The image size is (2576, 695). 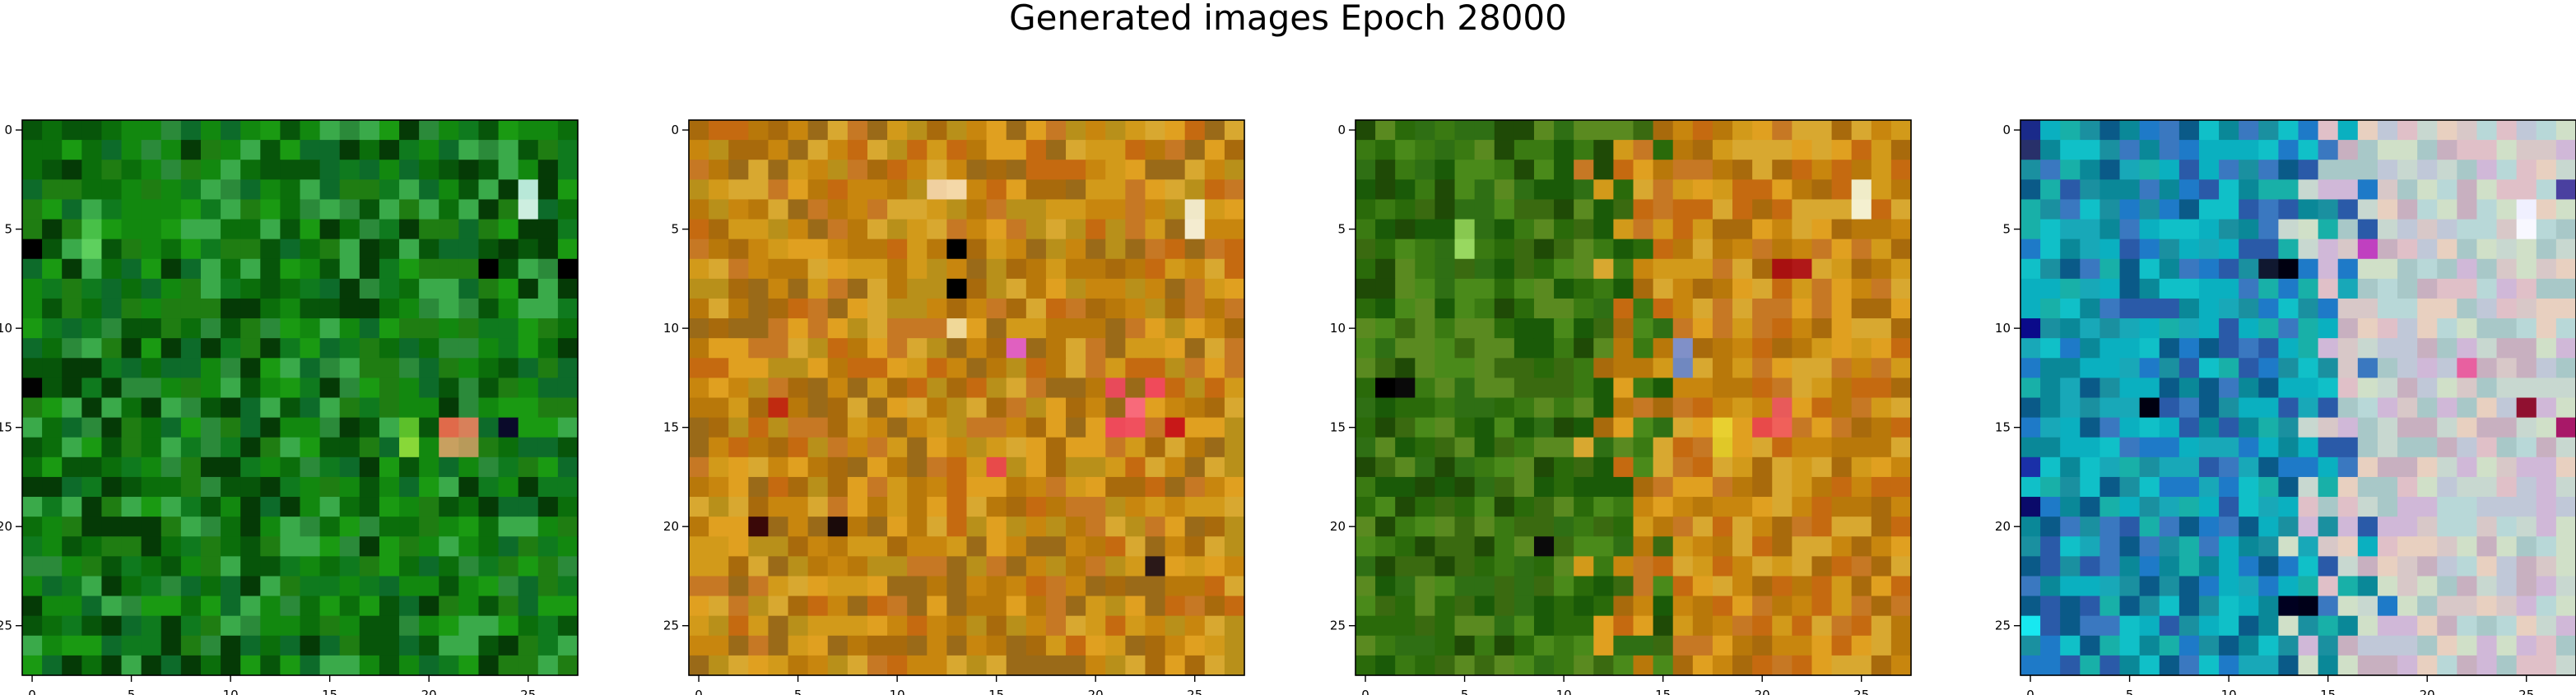 I want to click on x-tick-label: 10, so click(x=231, y=691).